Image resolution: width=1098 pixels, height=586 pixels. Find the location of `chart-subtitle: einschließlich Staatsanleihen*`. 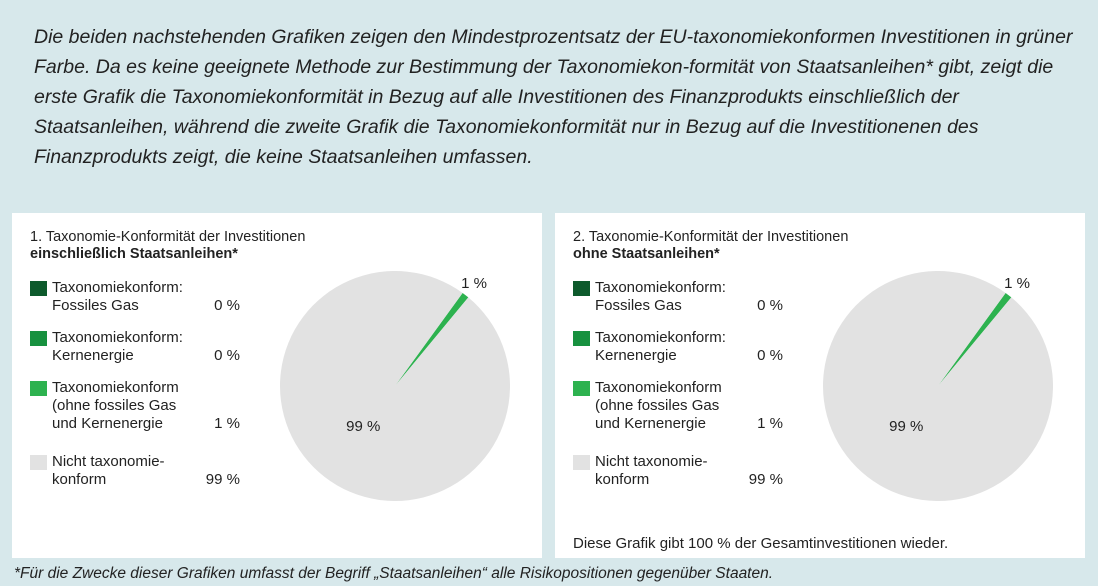

chart-subtitle: einschließlich Staatsanleihen* is located at coordinates (134, 254).